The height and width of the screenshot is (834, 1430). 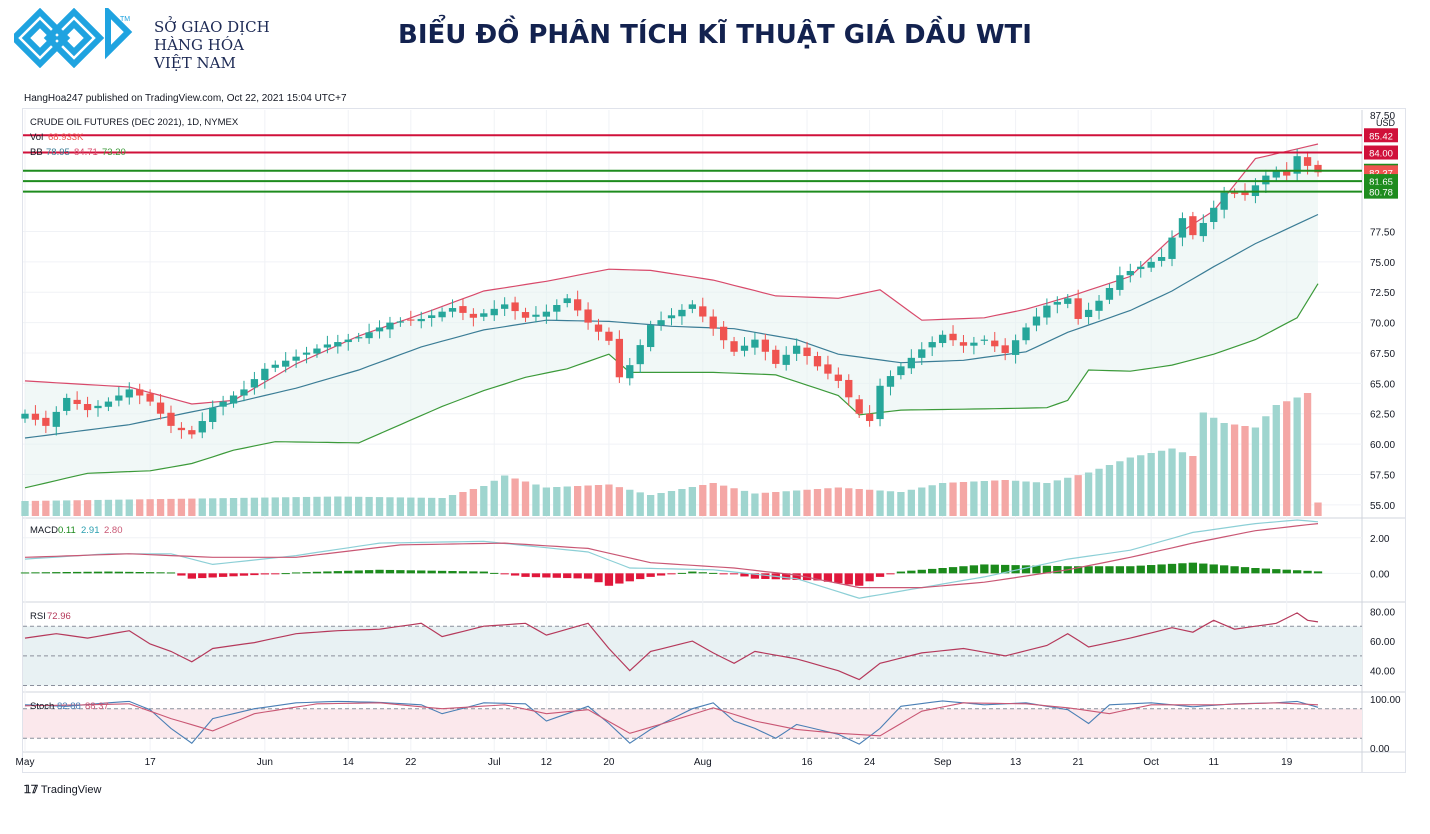 What do you see at coordinates (71, 790) in the screenshot?
I see `tradingview-label: TradingView` at bounding box center [71, 790].